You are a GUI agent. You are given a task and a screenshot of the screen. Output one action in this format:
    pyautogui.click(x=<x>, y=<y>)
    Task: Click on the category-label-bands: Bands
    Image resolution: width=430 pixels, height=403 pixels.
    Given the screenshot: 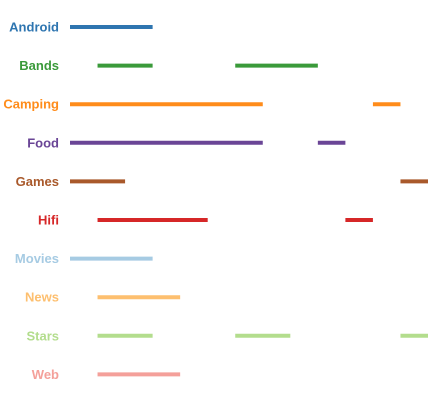 What is the action you would take?
    pyautogui.click(x=39, y=65)
    